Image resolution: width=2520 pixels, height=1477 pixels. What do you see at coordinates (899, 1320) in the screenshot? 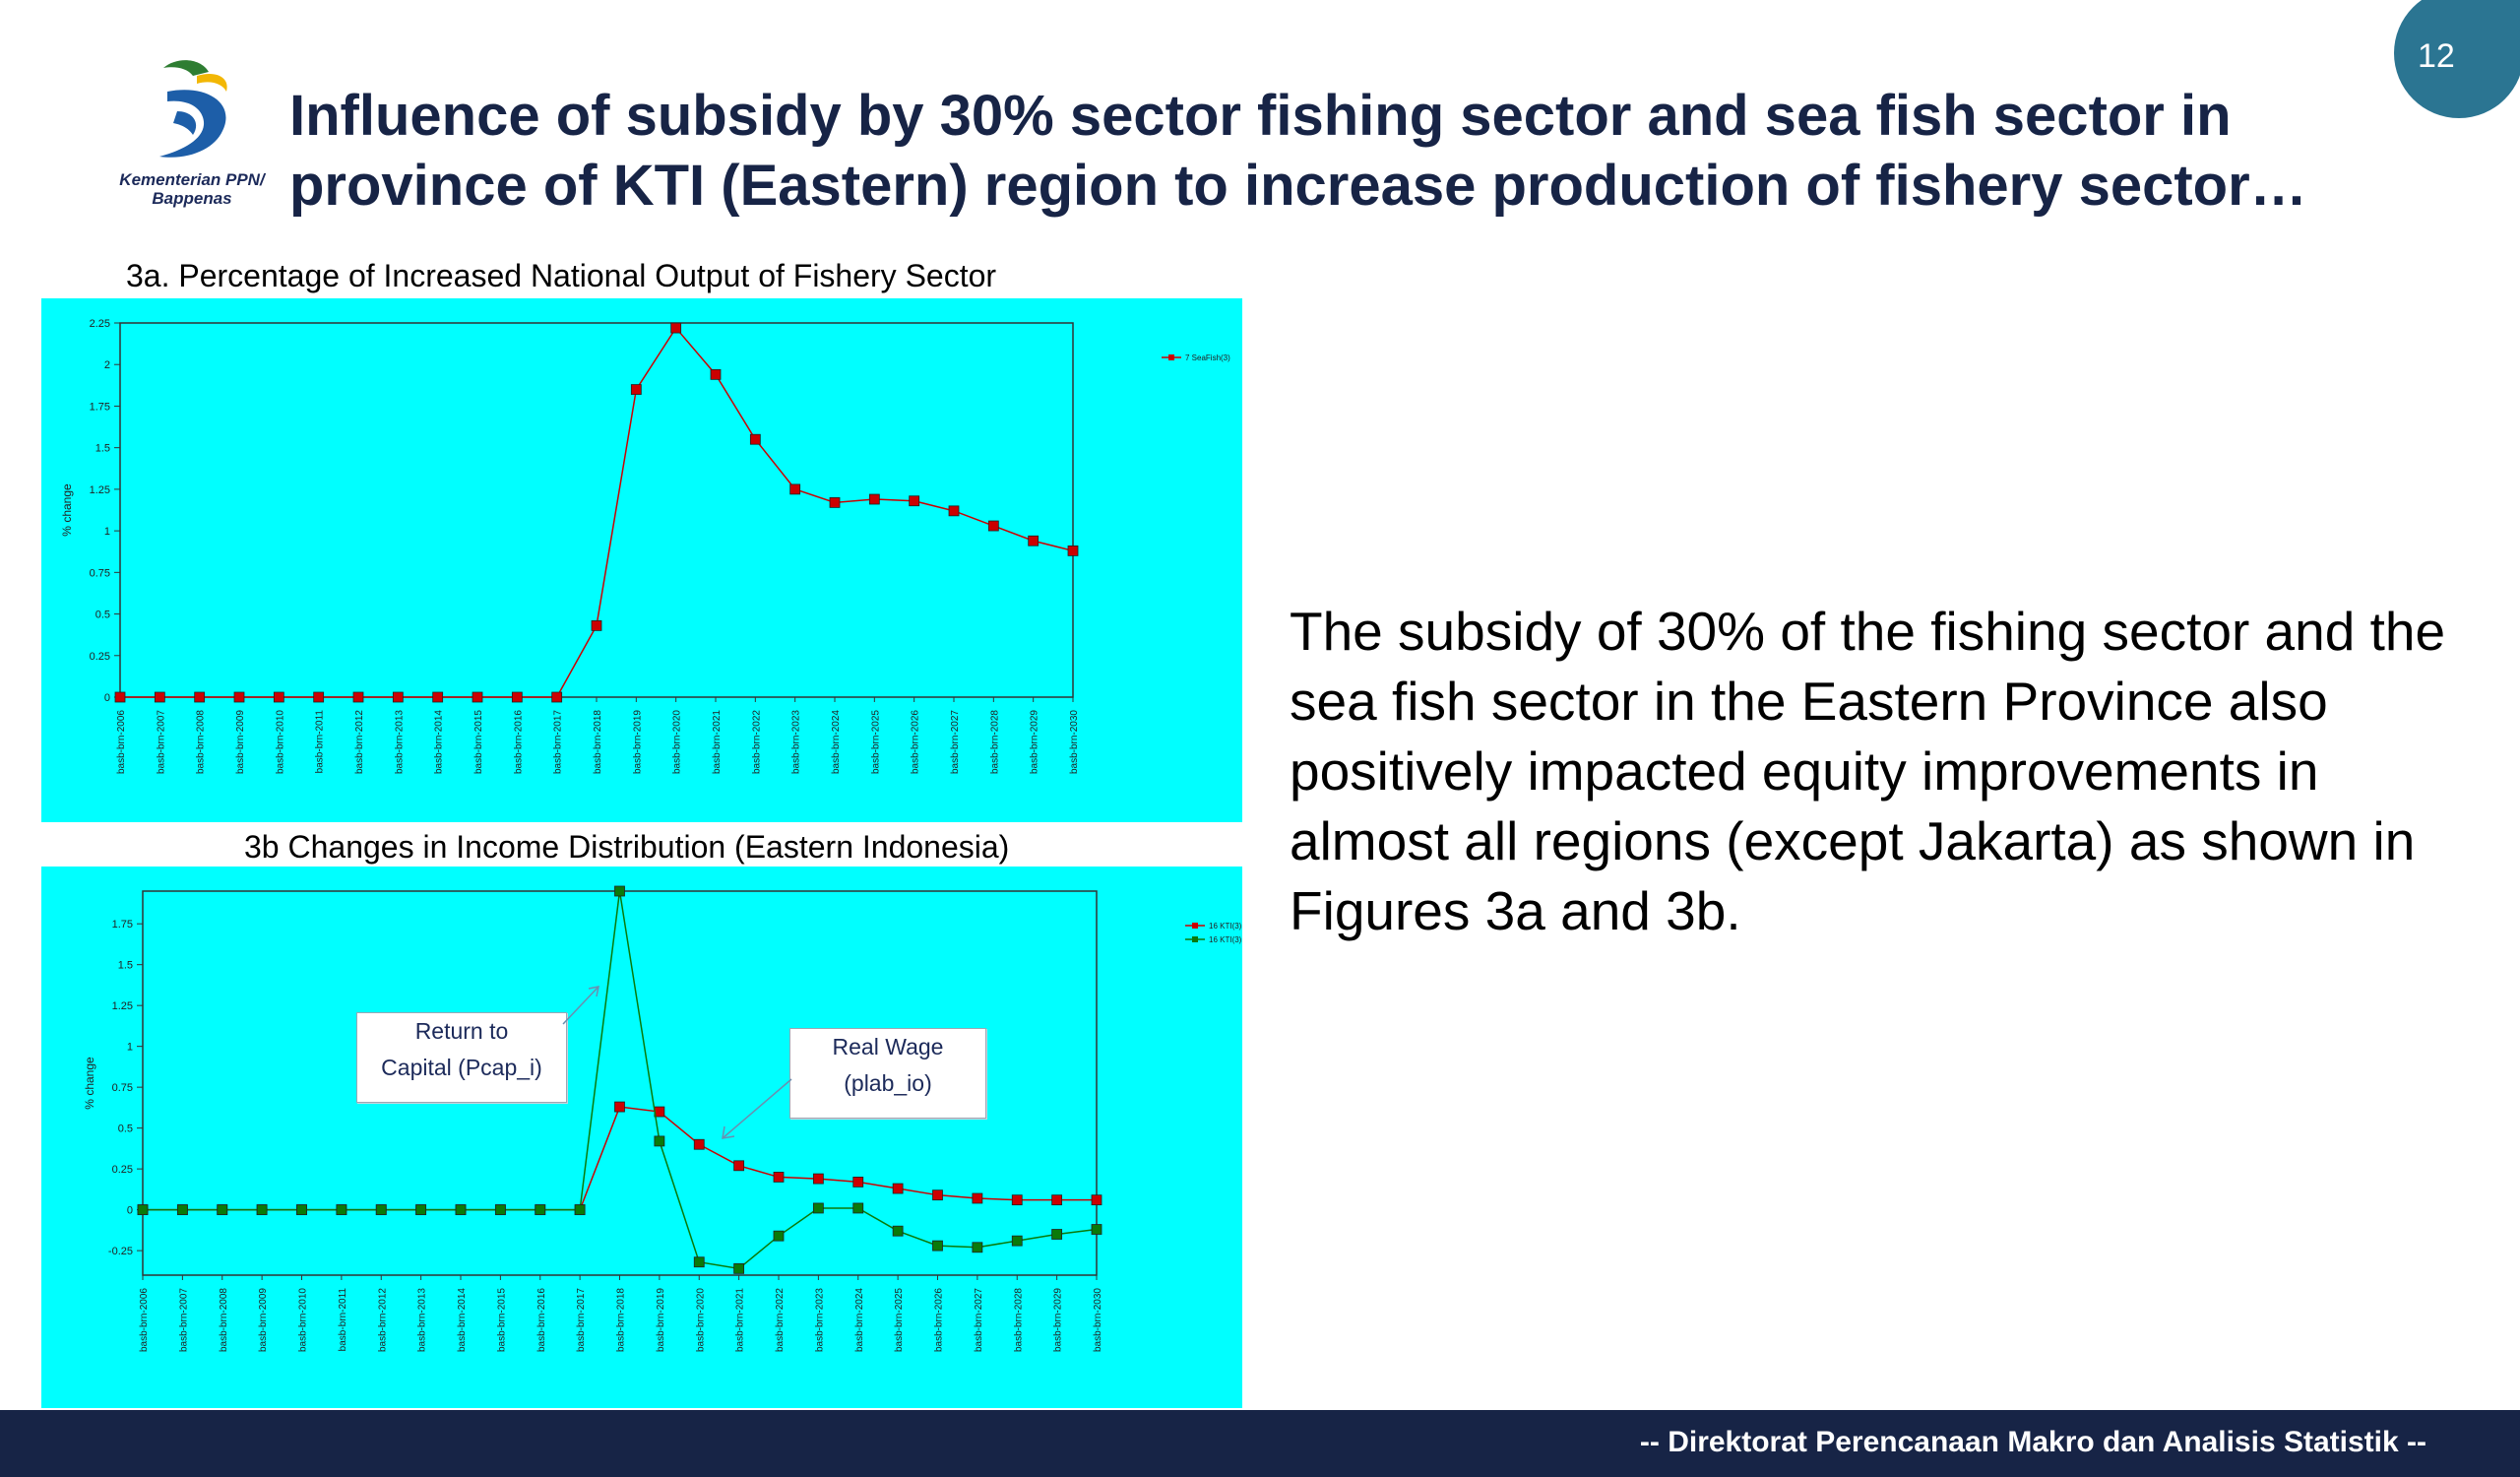
I see `x-tick-label: basb-brn-2025` at bounding box center [899, 1320].